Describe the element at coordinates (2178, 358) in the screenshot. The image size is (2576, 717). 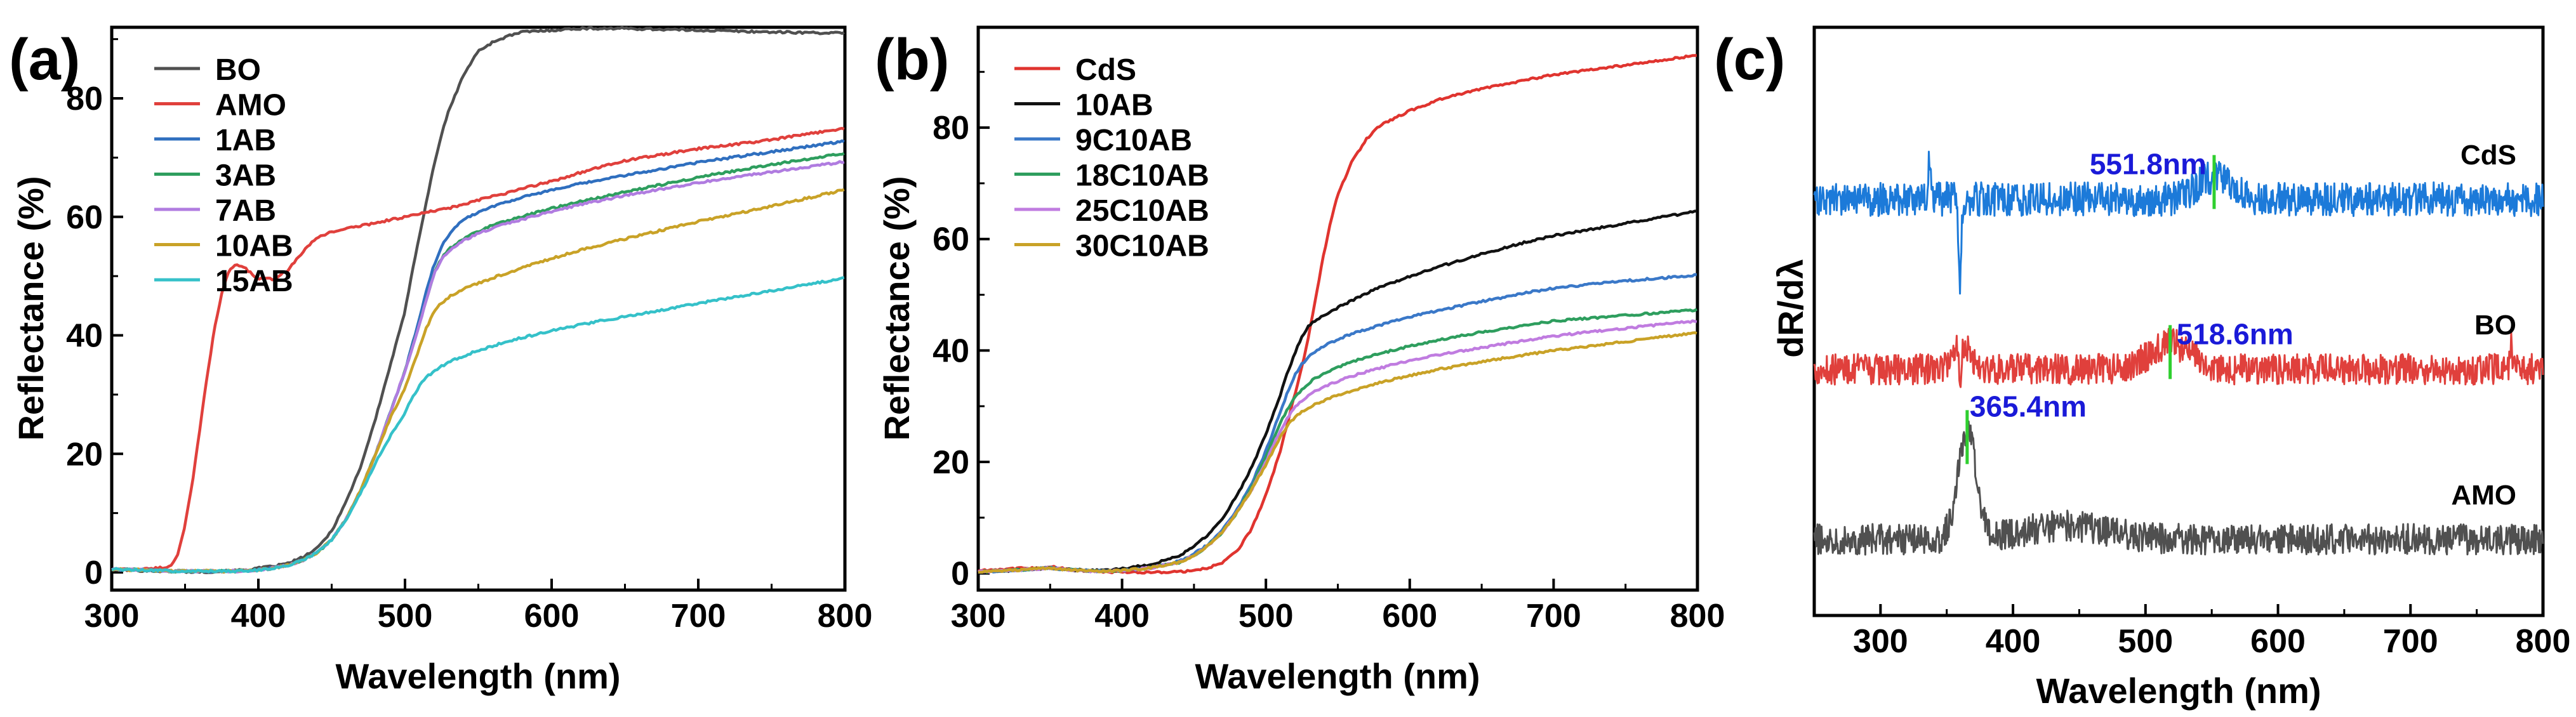
I see `derivative-line-bo` at that location.